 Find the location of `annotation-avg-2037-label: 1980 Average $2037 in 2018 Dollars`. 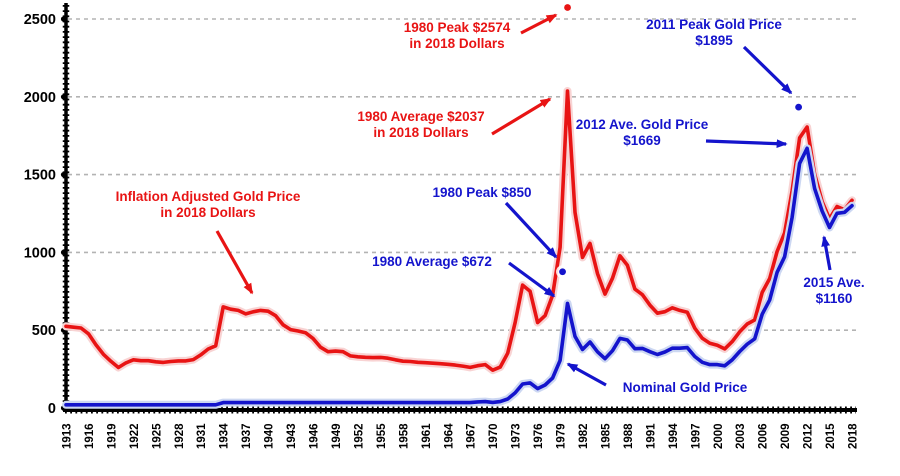

annotation-avg-2037-label: 1980 Average $2037 in 2018 Dollars is located at coordinates (454, 118).